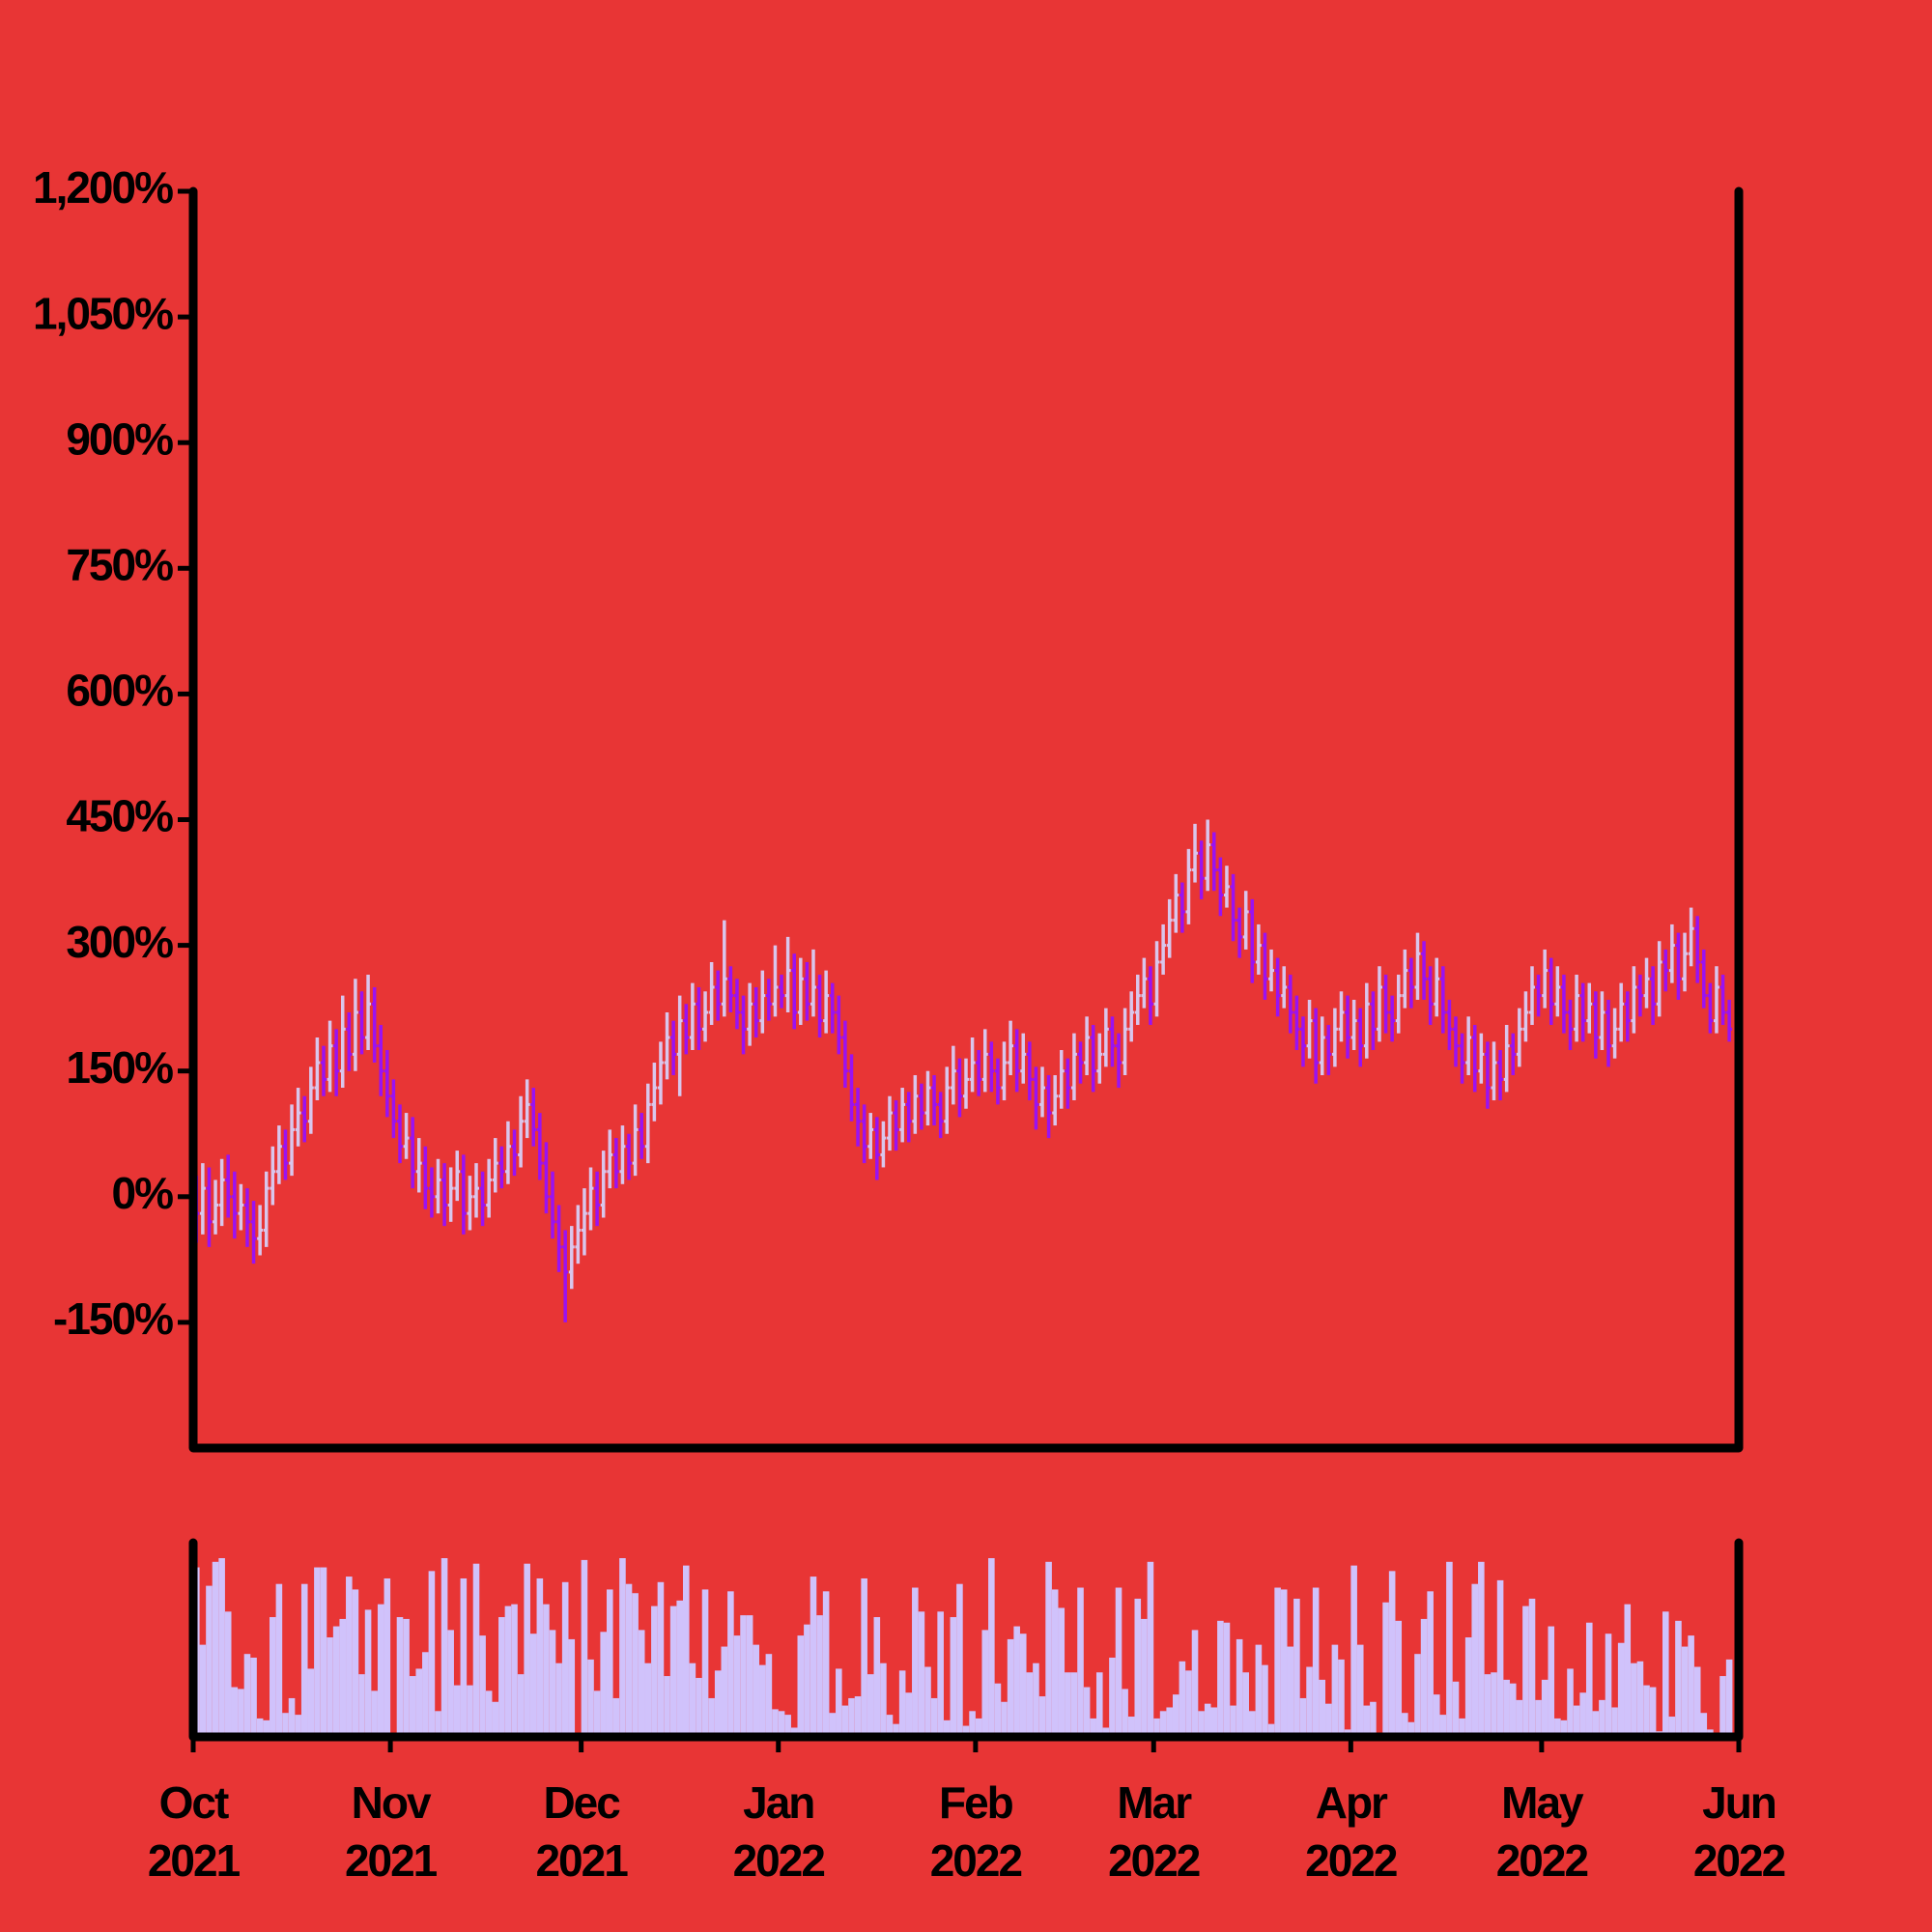  I want to click on volume-panel, so click(963, 1647).